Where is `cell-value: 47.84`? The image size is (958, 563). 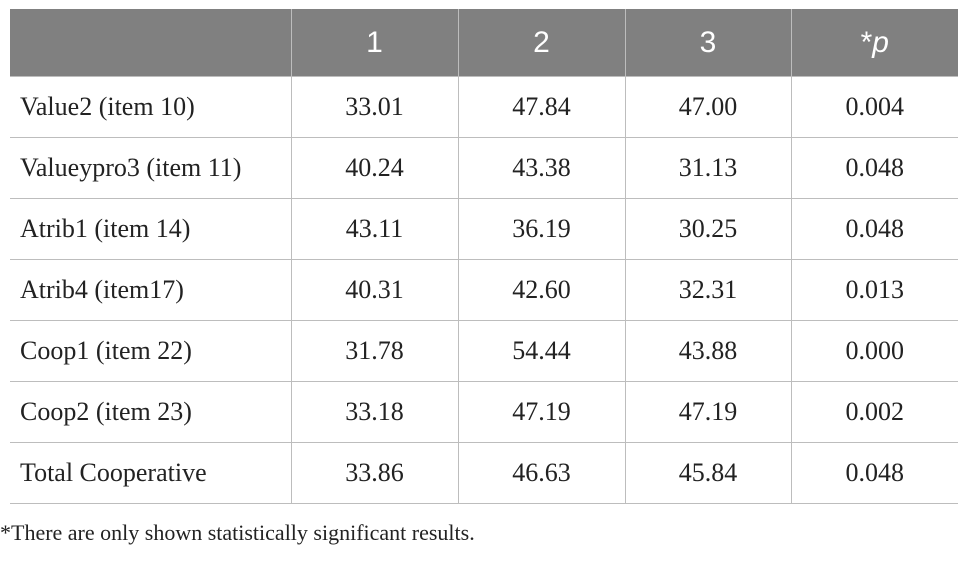
cell-value: 47.84 is located at coordinates (541, 107).